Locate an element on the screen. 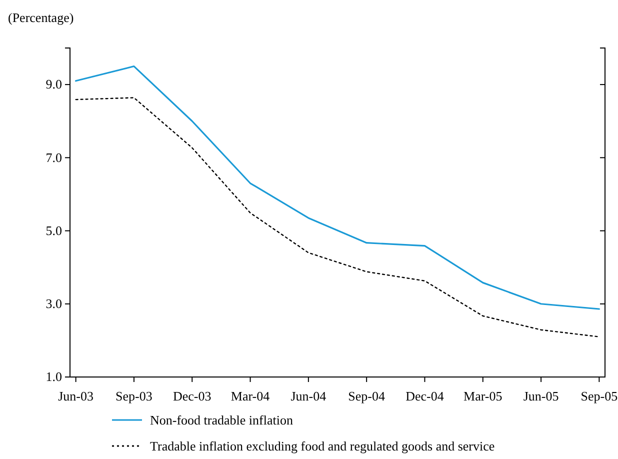 The width and height of the screenshot is (618, 459). y-tick-label: 5.0 is located at coordinates (54, 230).